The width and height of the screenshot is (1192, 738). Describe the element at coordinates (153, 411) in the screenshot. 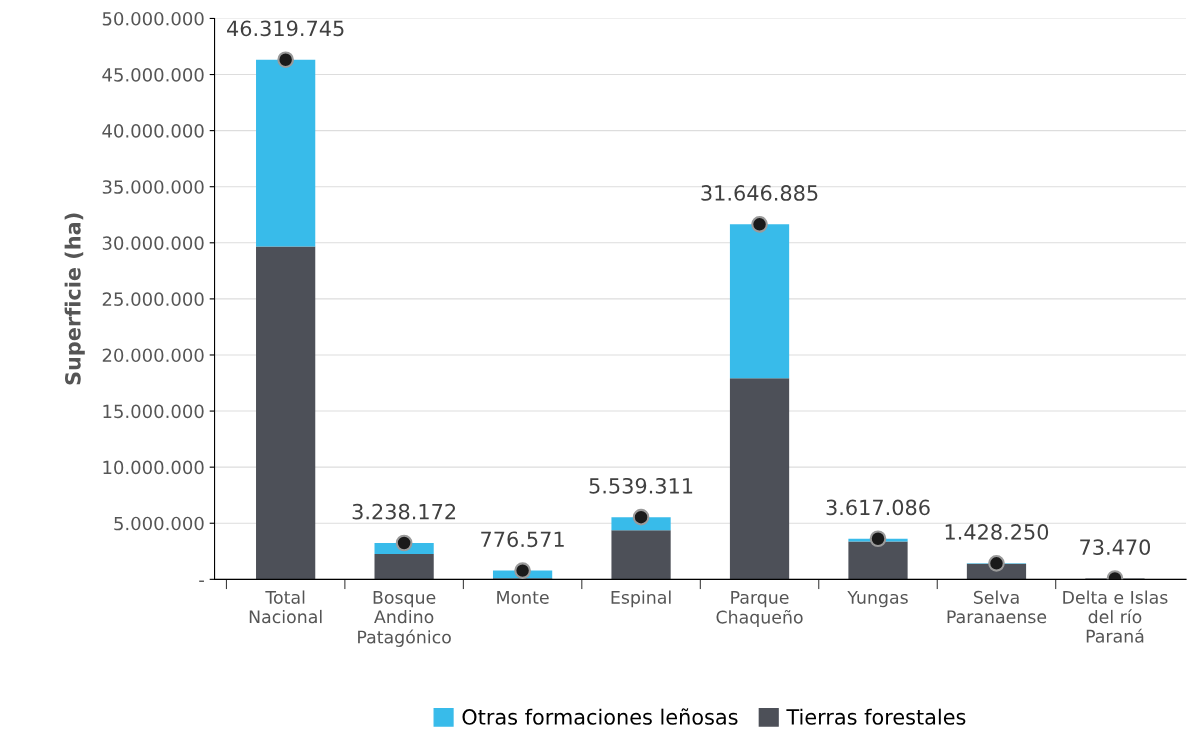

I see `y-tick-label: 15.000.000` at that location.